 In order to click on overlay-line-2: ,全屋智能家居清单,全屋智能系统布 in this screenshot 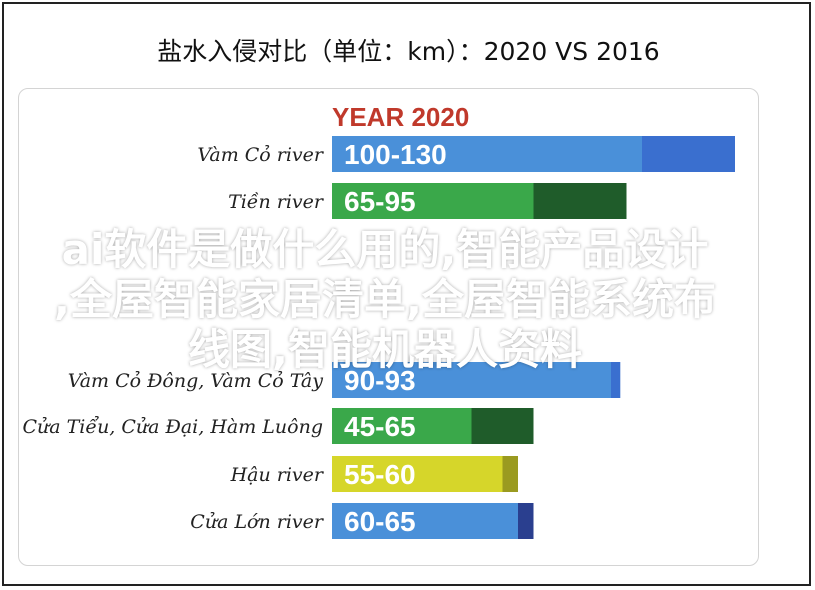, I will do `click(385, 299)`.